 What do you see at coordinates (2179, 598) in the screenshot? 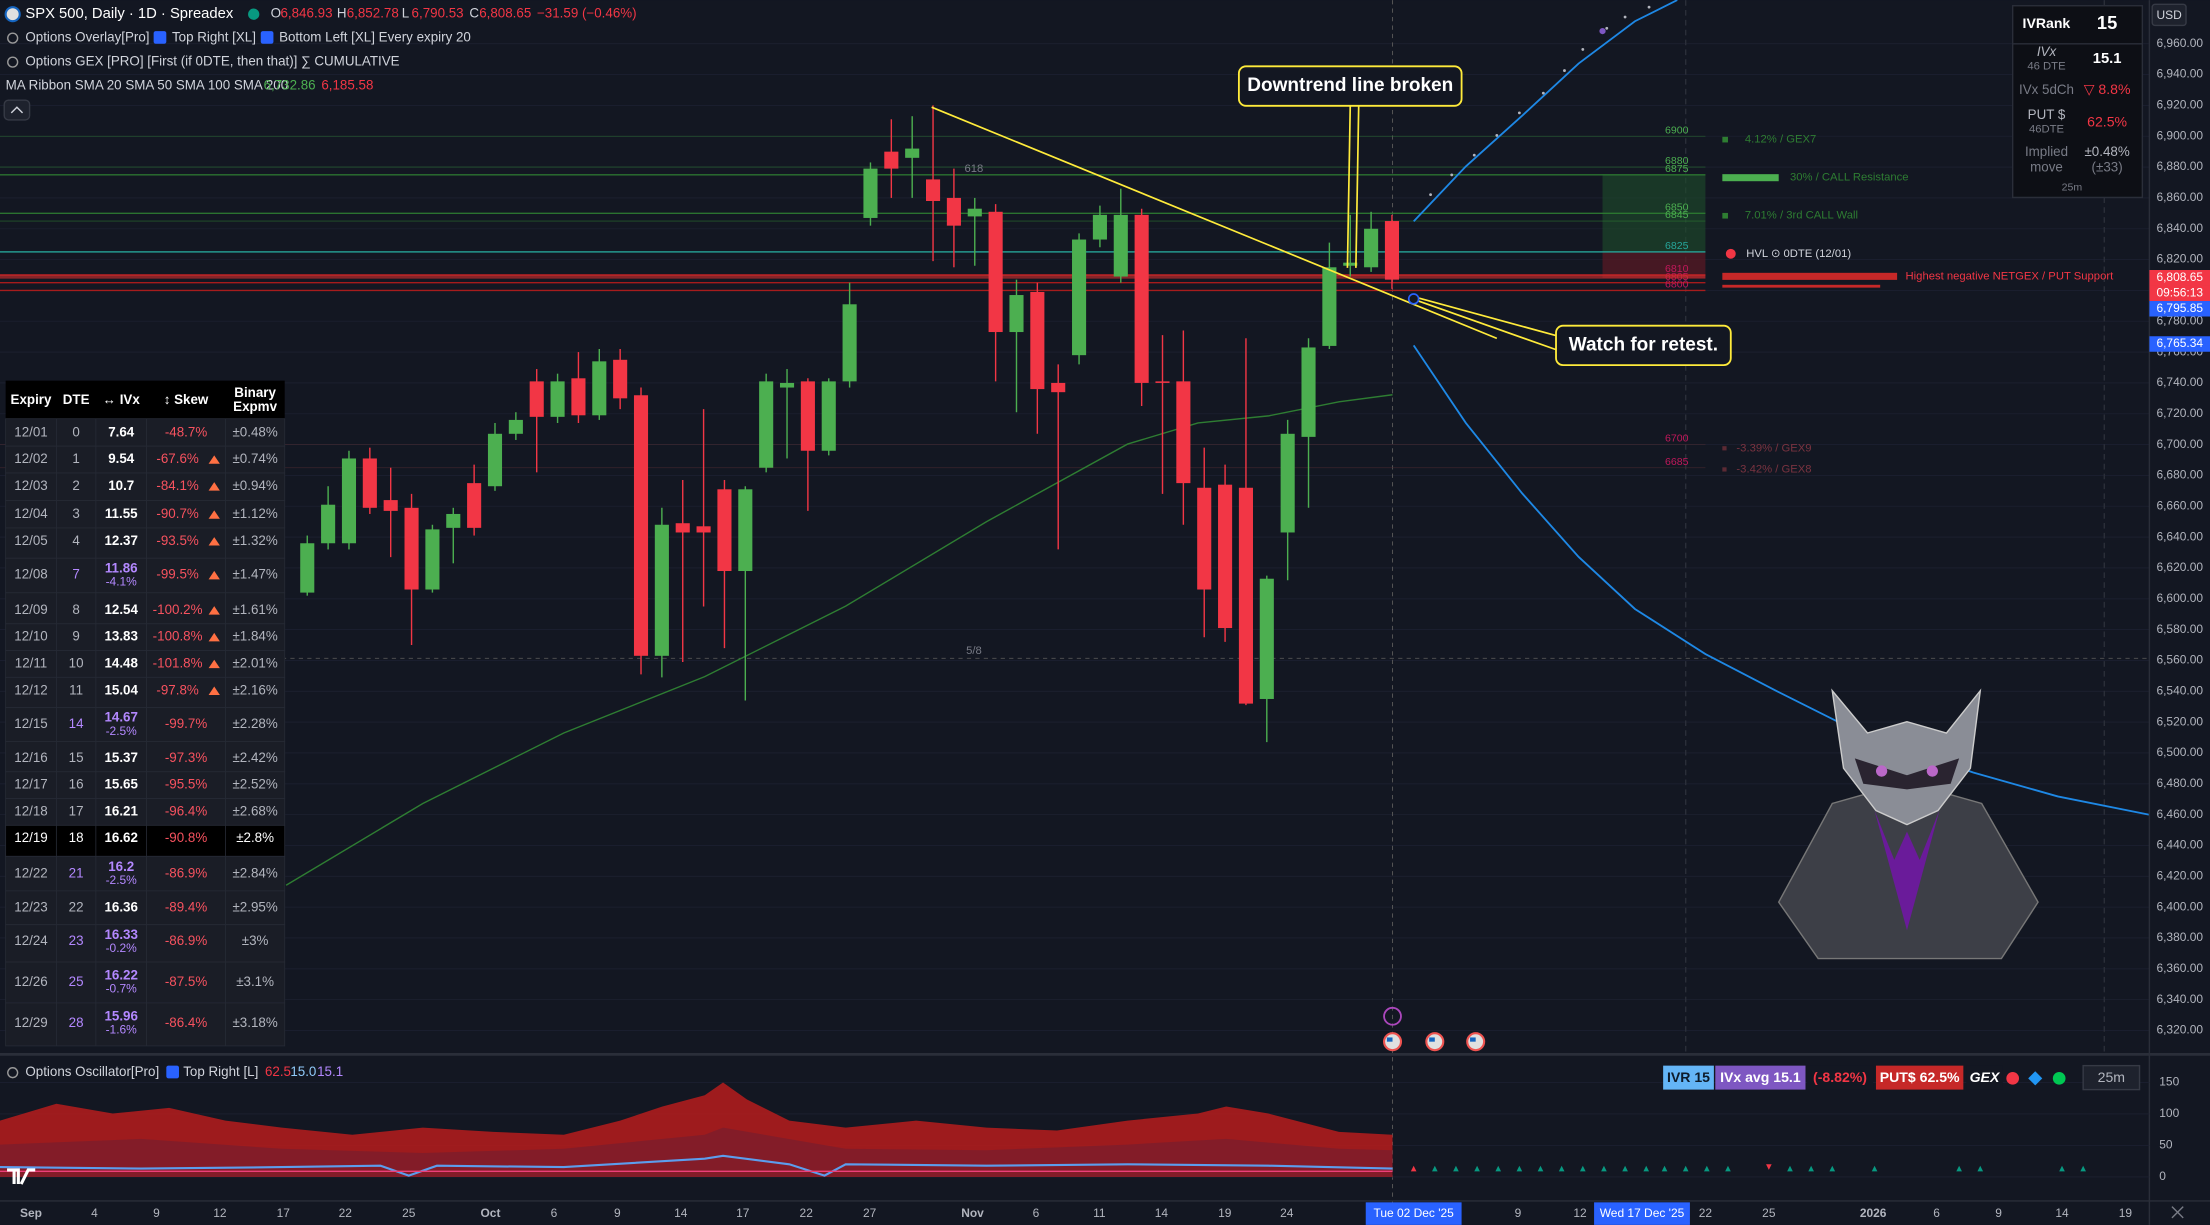
I see `y-tick-label: 6,600.00` at bounding box center [2179, 598].